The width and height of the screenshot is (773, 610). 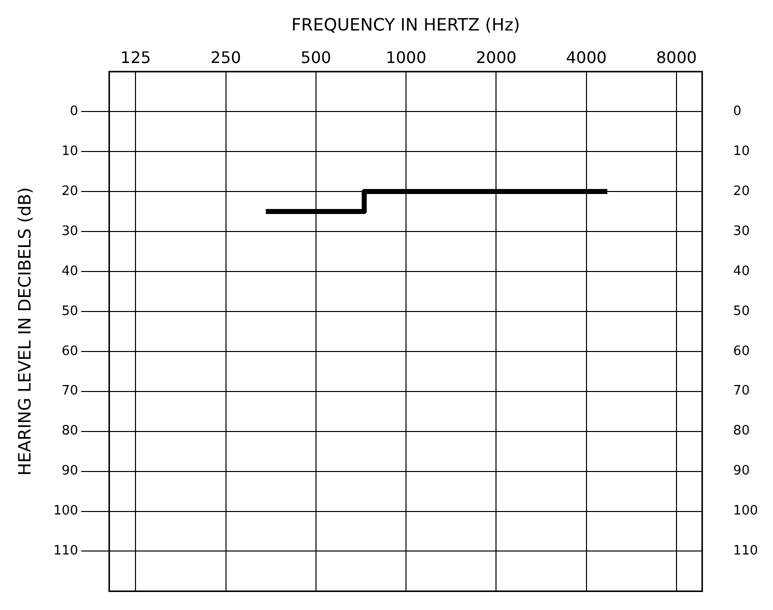 What do you see at coordinates (741, 311) in the screenshot?
I see `y2-tick-label: 50` at bounding box center [741, 311].